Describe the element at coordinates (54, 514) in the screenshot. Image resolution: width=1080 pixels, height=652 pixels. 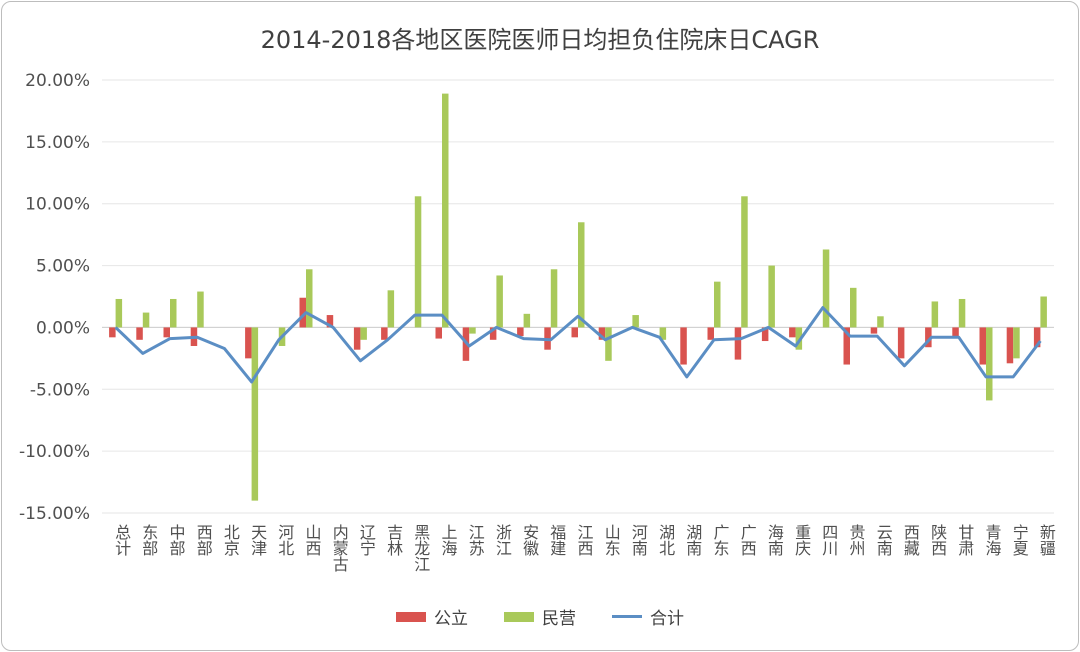
I see `y-tick-label: -15.00%` at that location.